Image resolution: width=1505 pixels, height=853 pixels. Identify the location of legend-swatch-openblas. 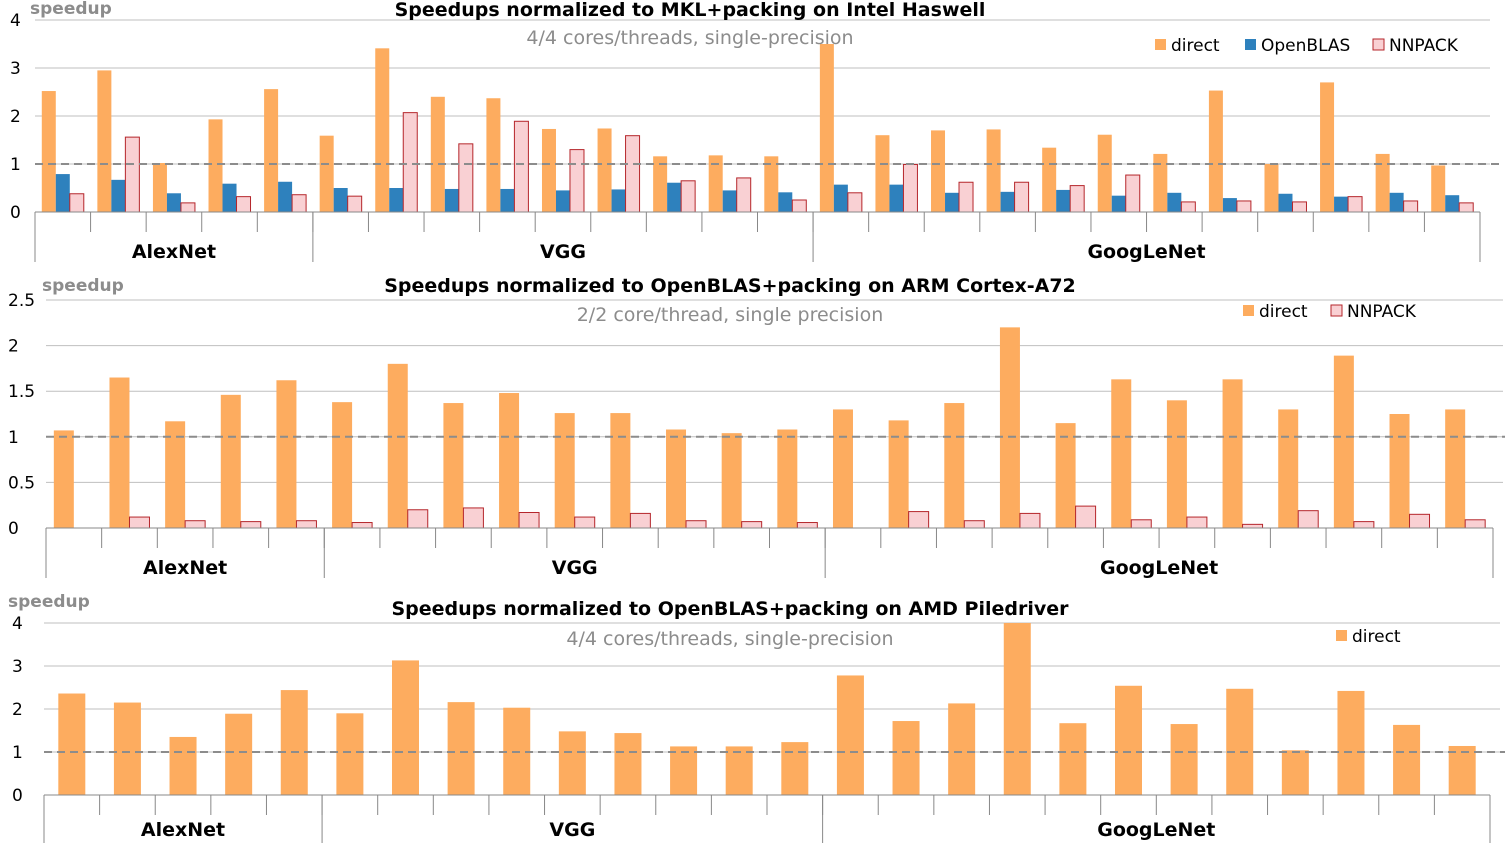
(1250, 44).